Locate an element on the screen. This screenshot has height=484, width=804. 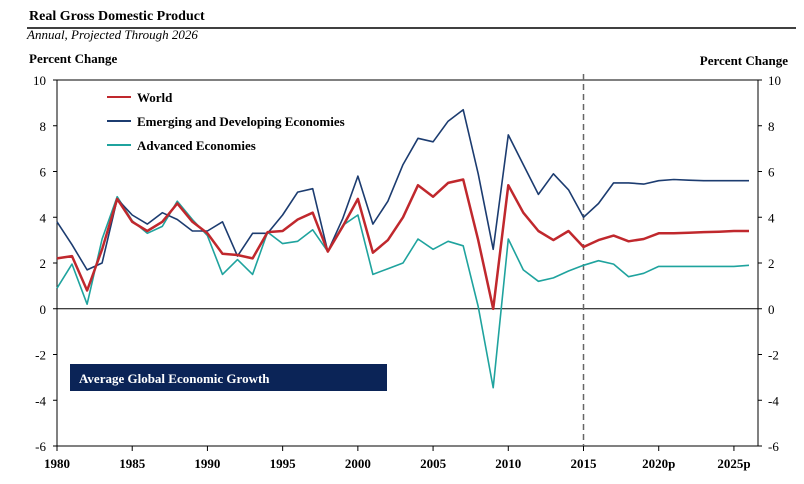
x-tick-label-9: 2025p is located at coordinates (733, 463).